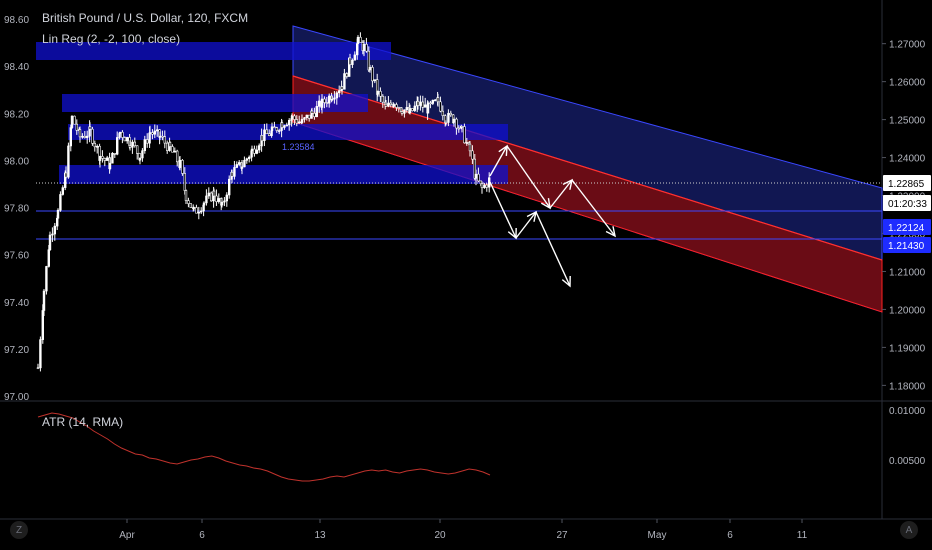 The width and height of the screenshot is (932, 550). What do you see at coordinates (907, 121) in the screenshot?
I see `right-axis-tick: 1.25000` at bounding box center [907, 121].